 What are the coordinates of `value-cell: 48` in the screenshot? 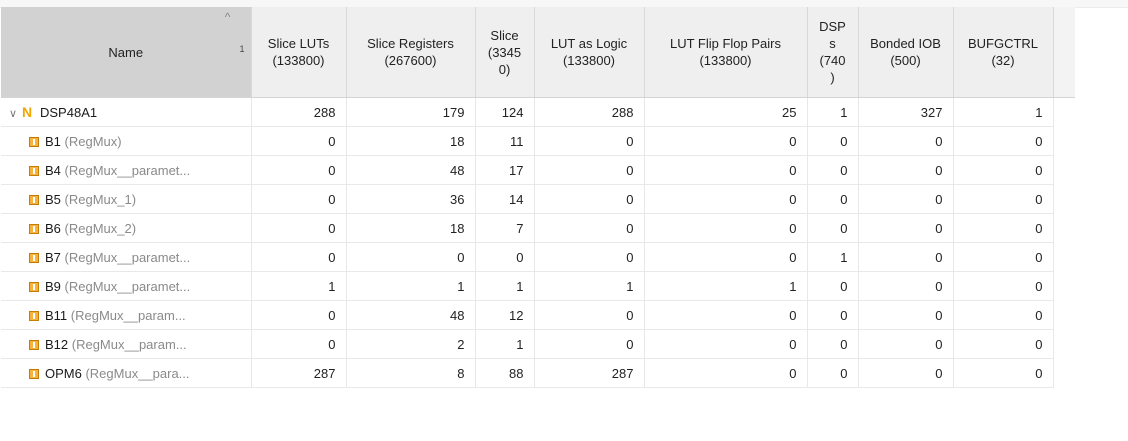 It's located at (411, 315).